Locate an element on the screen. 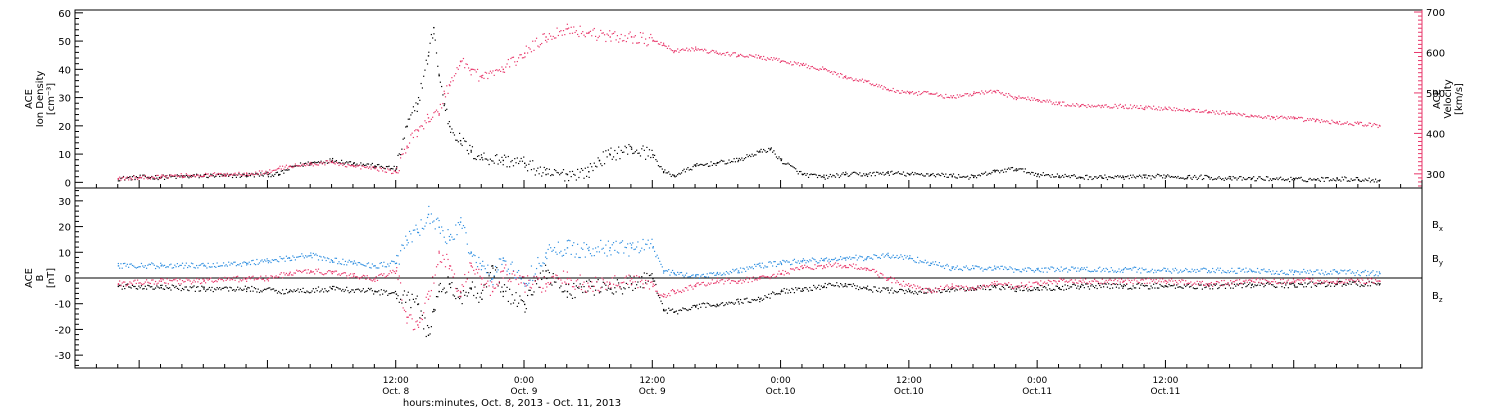  bz-point is located at coordinates (396, 271).